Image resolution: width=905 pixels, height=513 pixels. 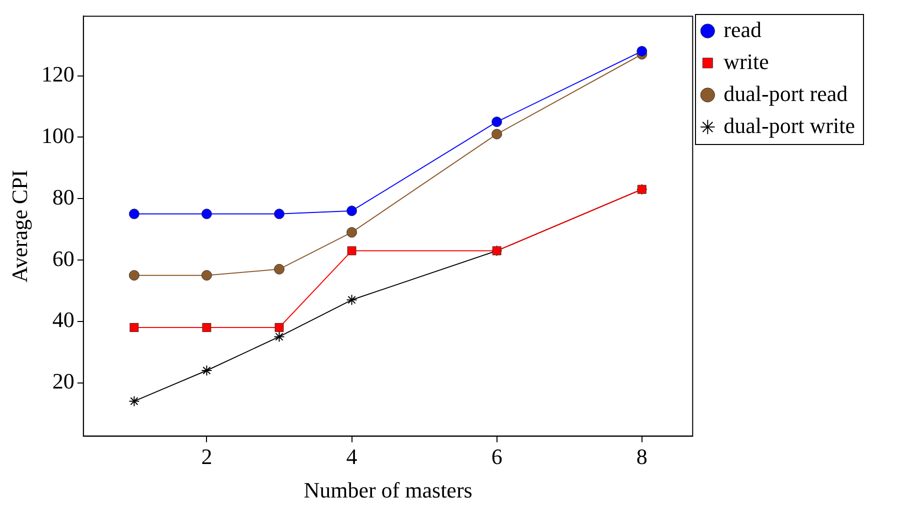 I want to click on y-axis-title: Average CPI, so click(x=19, y=226).